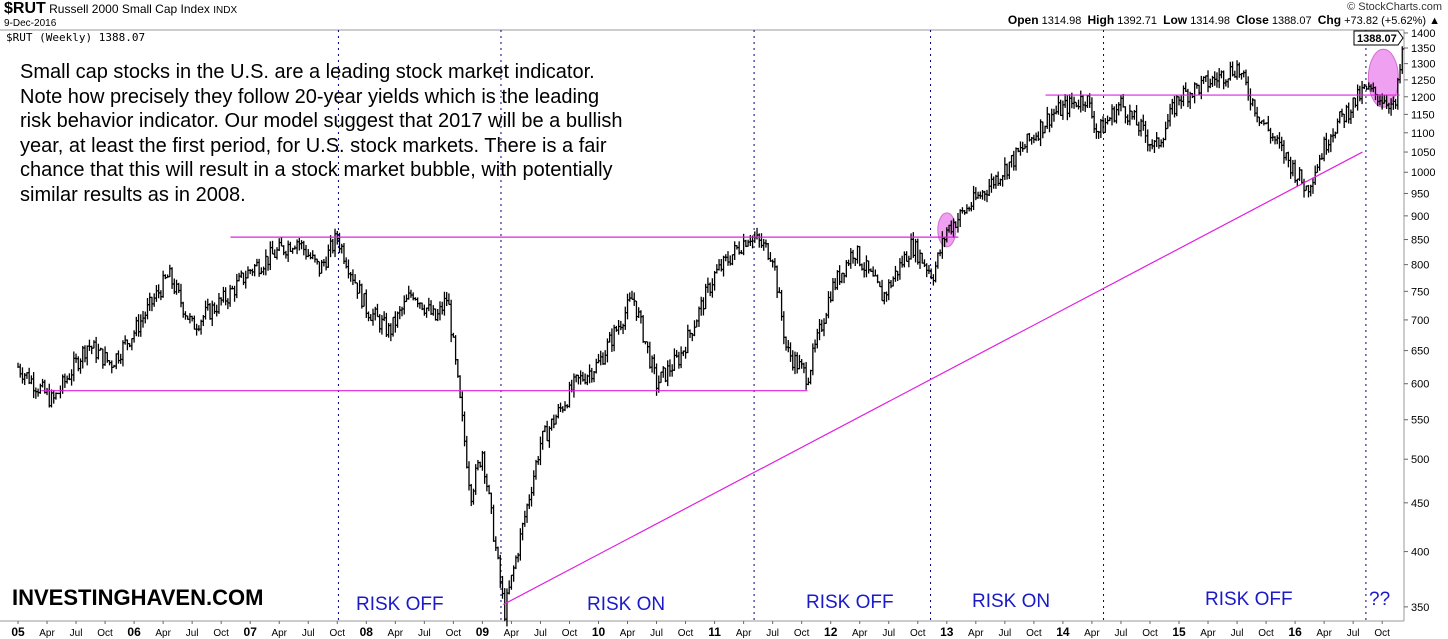  I want to click on x-tick-label: 16, so click(1295, 632).